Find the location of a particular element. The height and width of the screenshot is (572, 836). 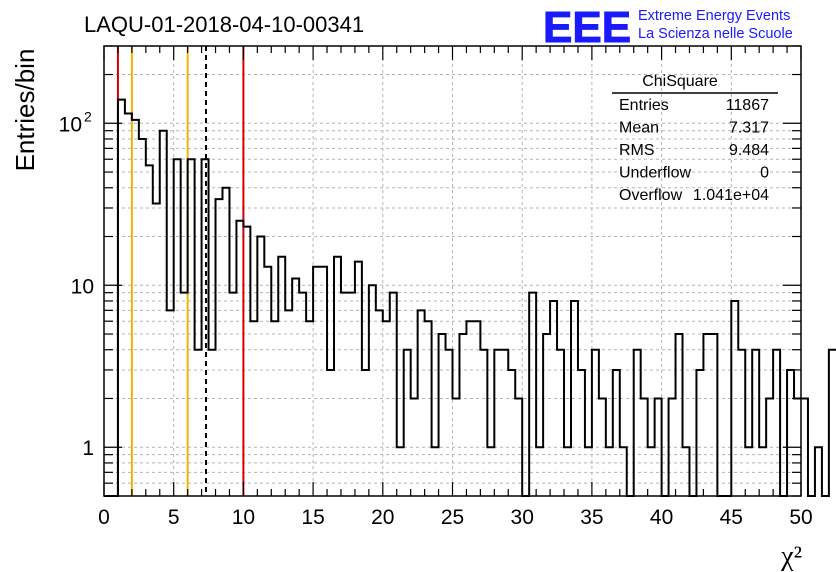

stats-title: ChiSquare is located at coordinates (680, 81).